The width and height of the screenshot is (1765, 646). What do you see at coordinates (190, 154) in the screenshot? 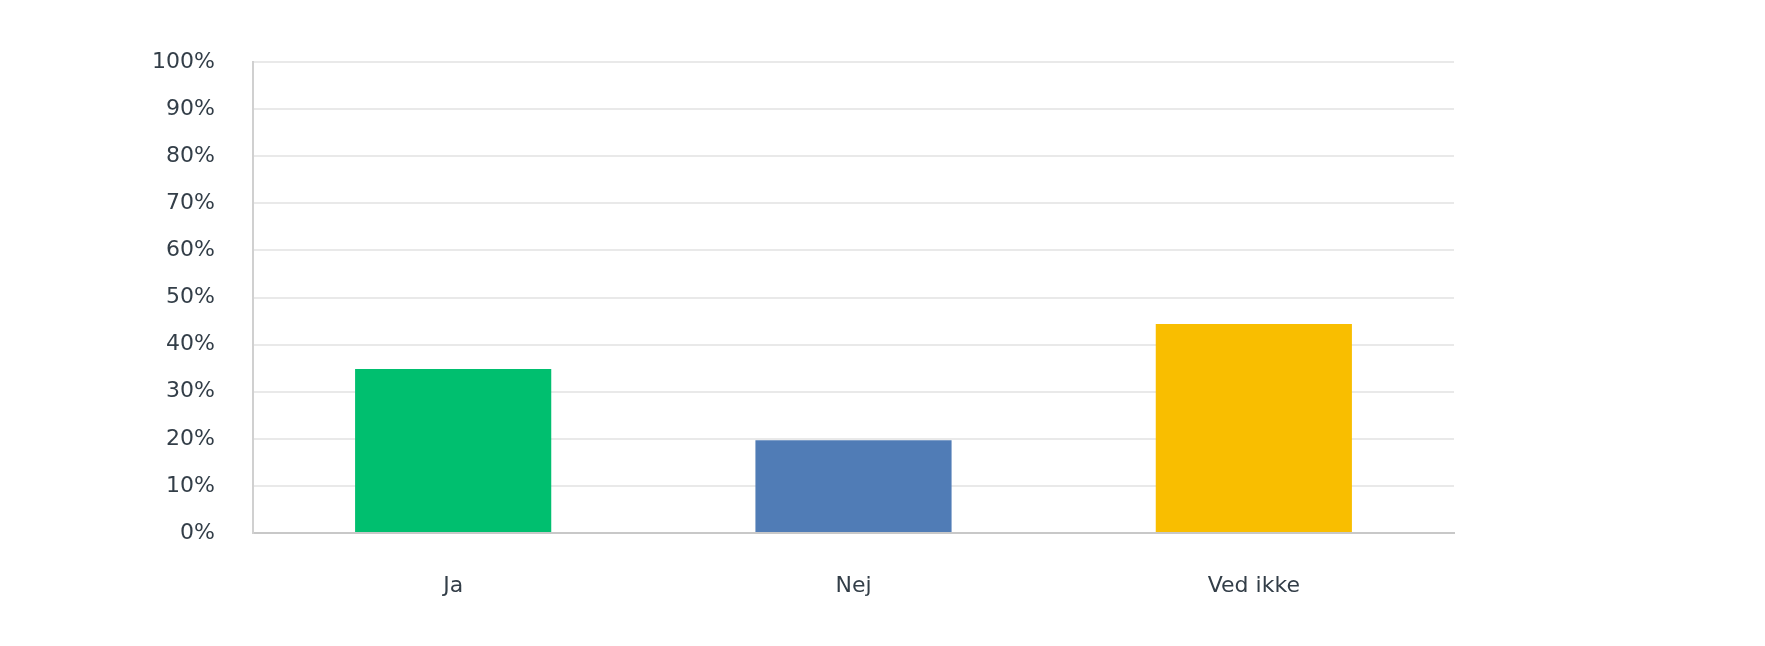
I see `y-tick-label: 80%` at bounding box center [190, 154].